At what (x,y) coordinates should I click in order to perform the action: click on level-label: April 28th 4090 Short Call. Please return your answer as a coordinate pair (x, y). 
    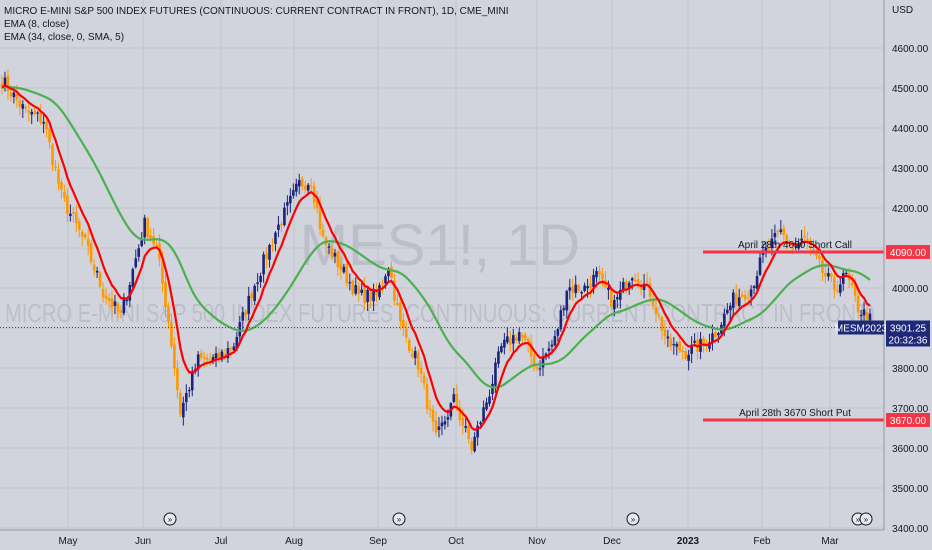
    Looking at the image, I should click on (795, 245).